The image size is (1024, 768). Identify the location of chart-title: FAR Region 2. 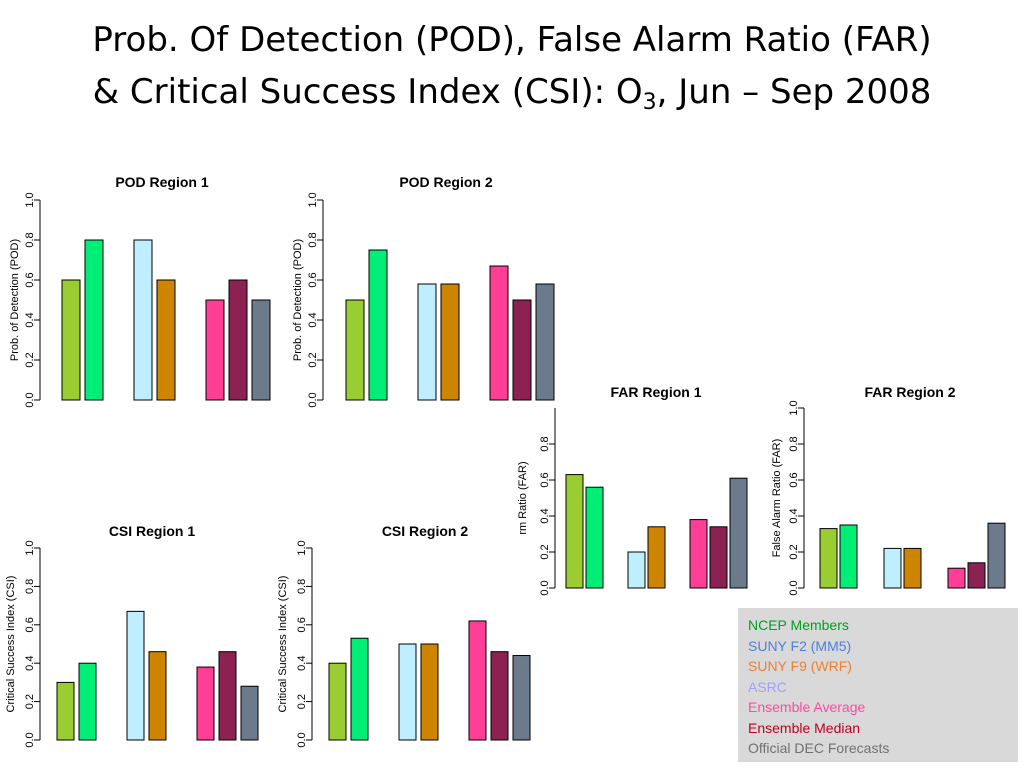
(909, 392).